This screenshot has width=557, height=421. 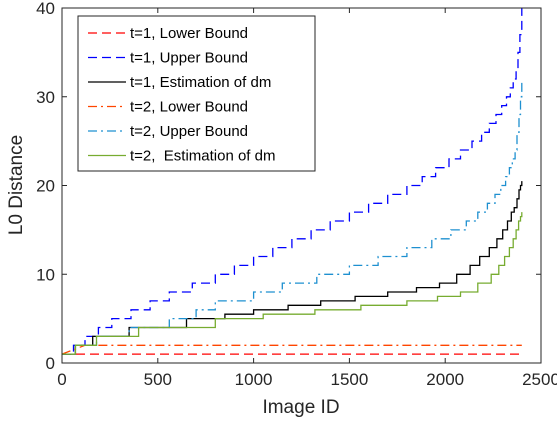 I want to click on y-tick-label: 30, so click(x=45, y=97).